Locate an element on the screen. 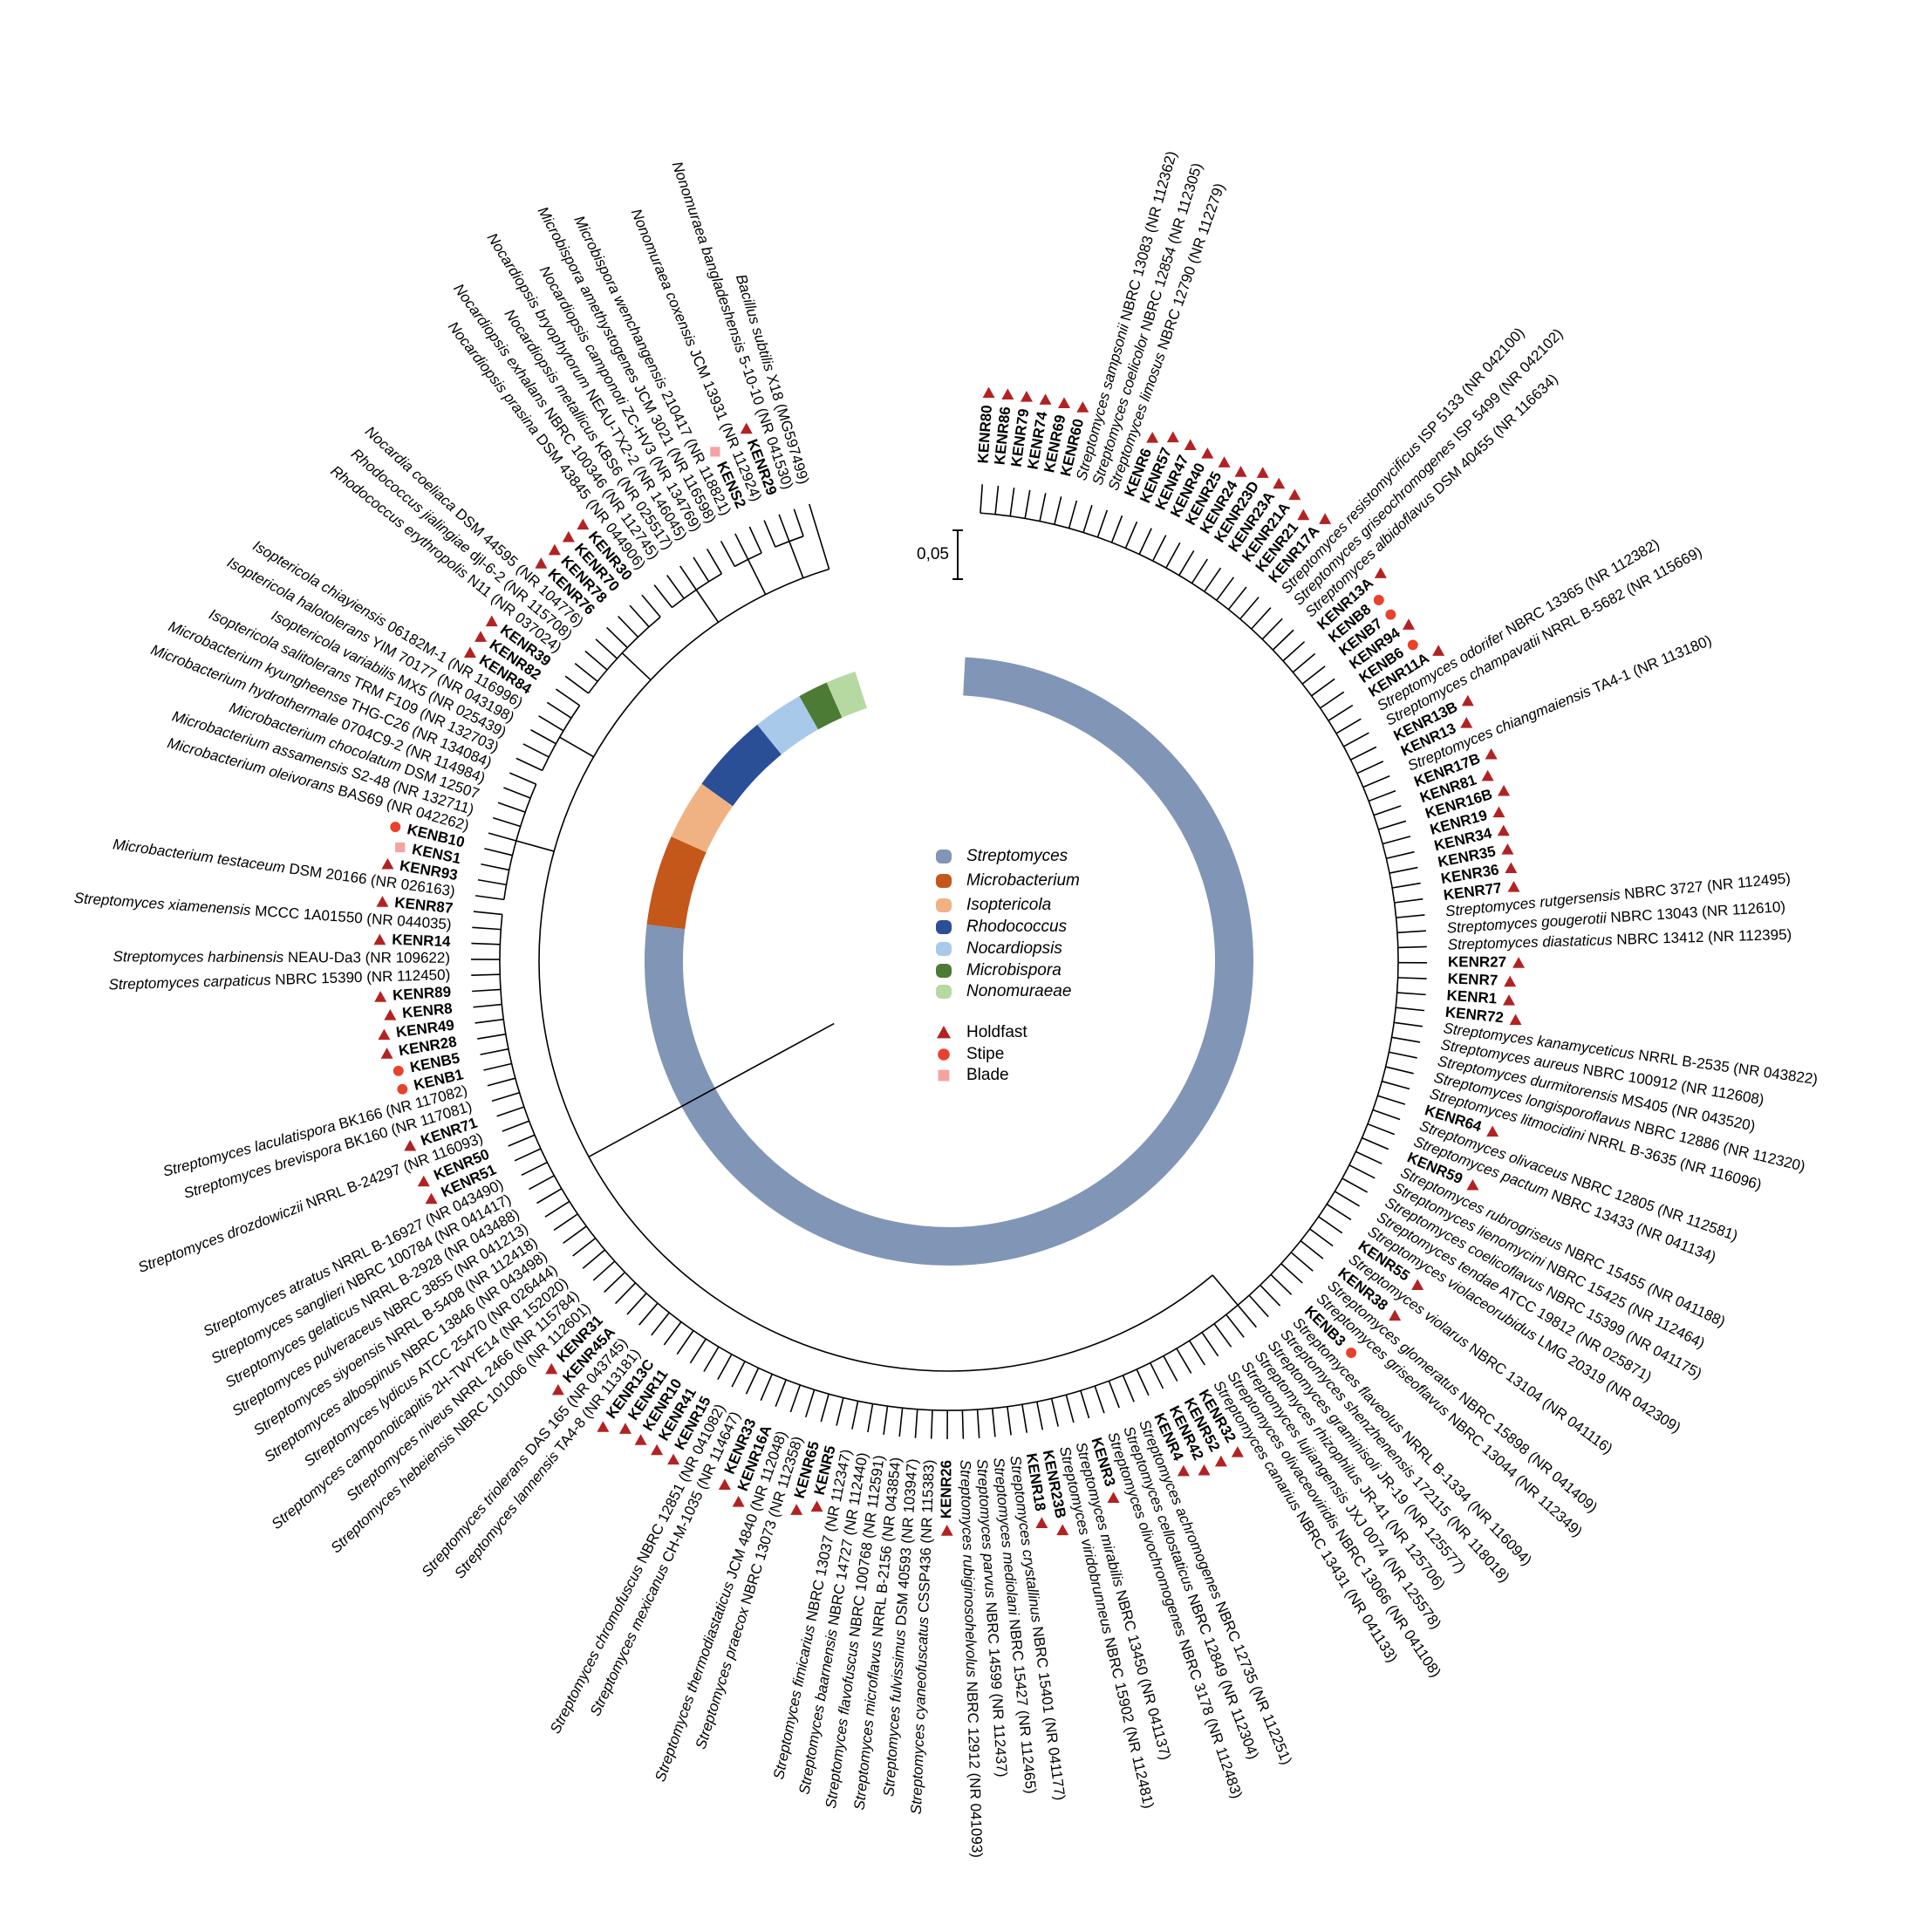  leaf-label: KENR26 is located at coordinates (946, 1489).